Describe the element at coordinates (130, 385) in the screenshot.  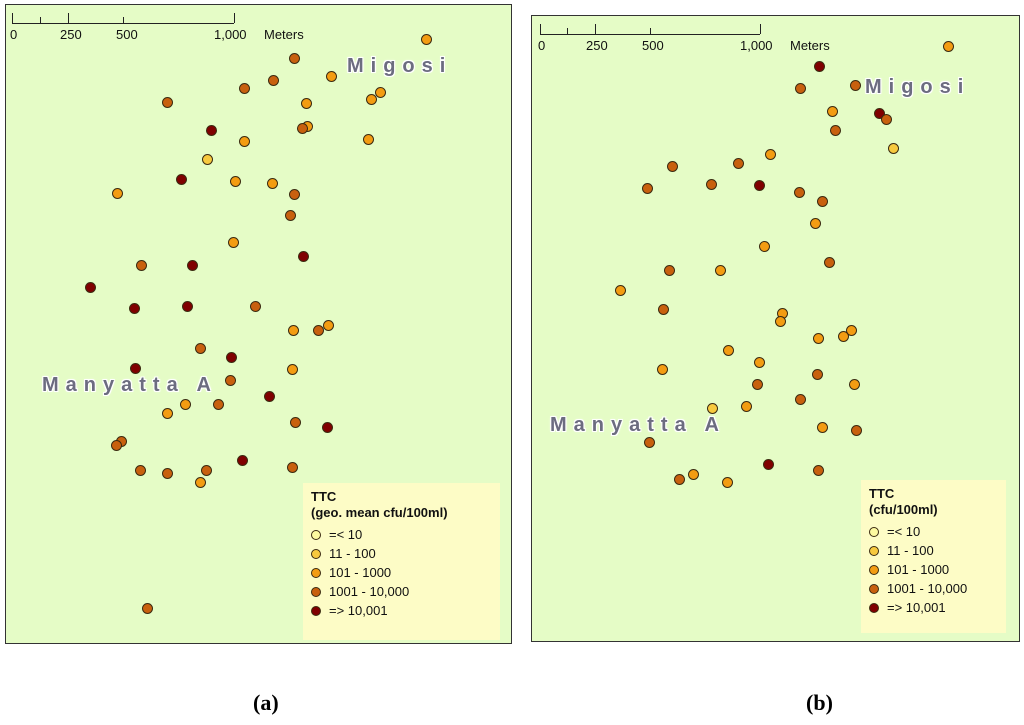
I see `place-label-manyatta: Manyatta A` at that location.